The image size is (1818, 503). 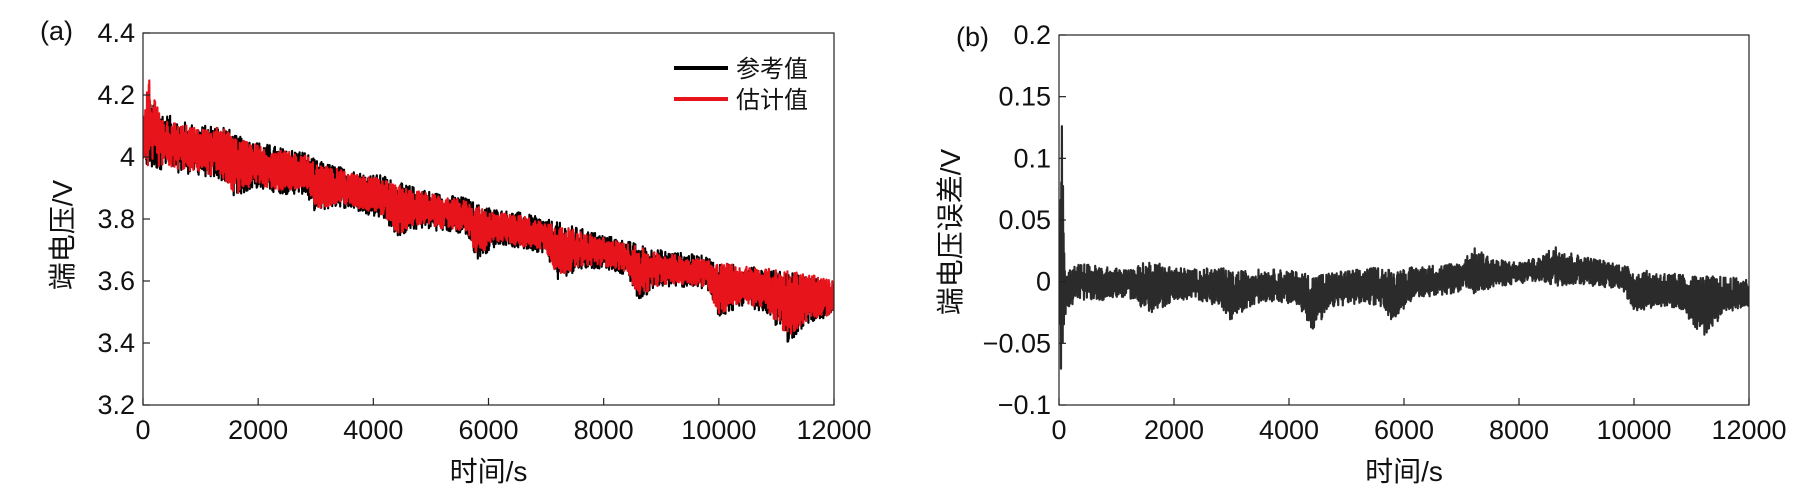 What do you see at coordinates (1043, 282) in the screenshot?
I see `y-tick-label: 0` at bounding box center [1043, 282].